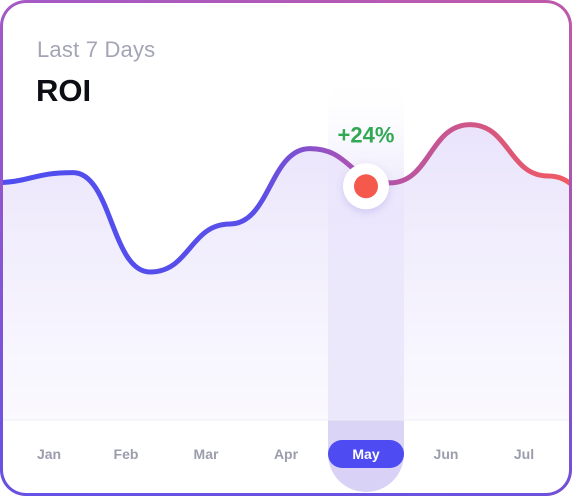  What do you see at coordinates (524, 454) in the screenshot?
I see `x-tick-label-jul: Jul` at bounding box center [524, 454].